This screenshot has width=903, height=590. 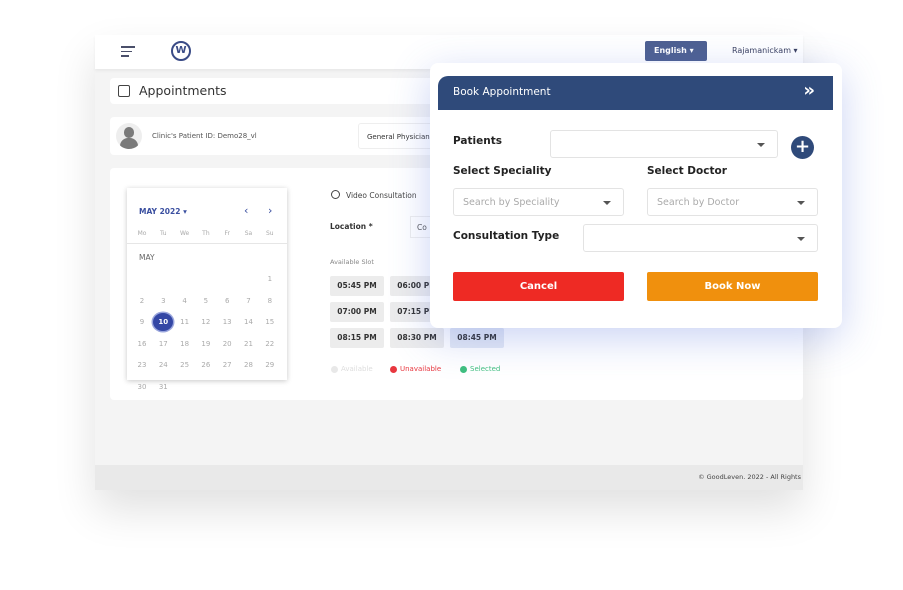 What do you see at coordinates (206, 322) in the screenshot?
I see `calendar-day: 12` at bounding box center [206, 322].